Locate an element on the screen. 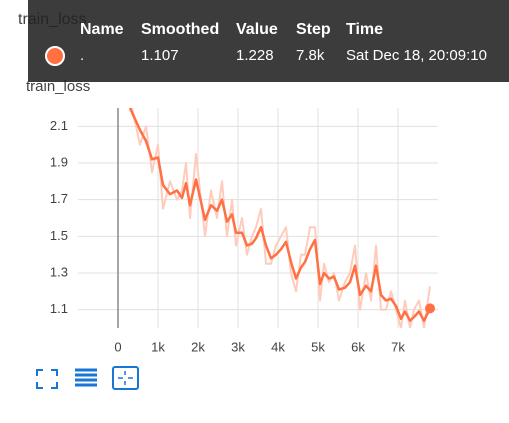 This screenshot has height=423, width=509. tooltip-cell: 7.8k is located at coordinates (310, 55).